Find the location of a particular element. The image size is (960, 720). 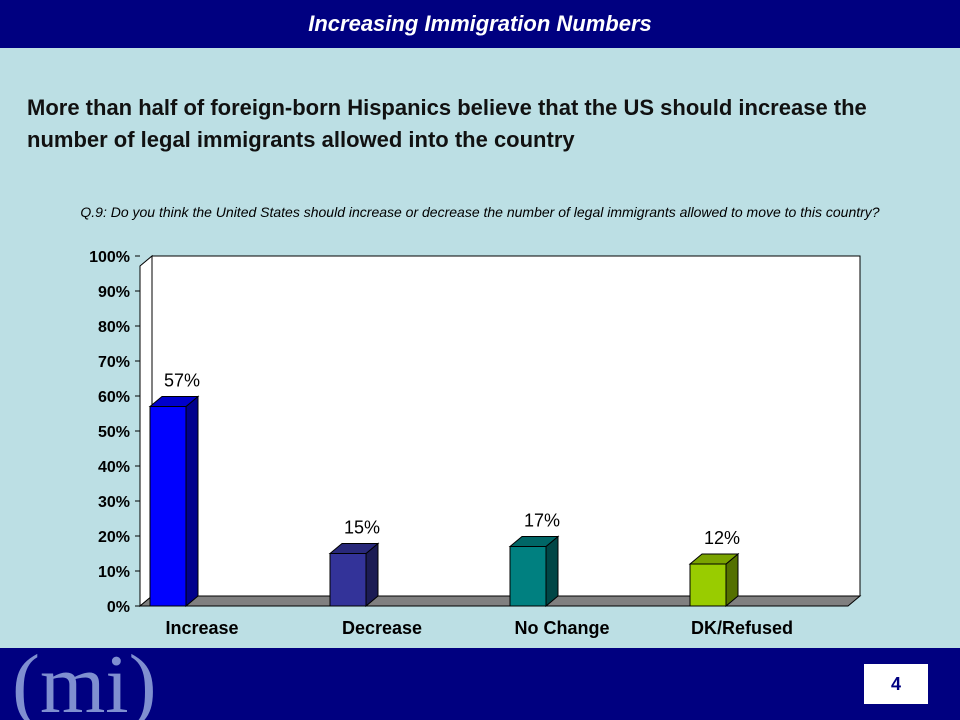

title-bar: Increasing Immigration Numbers is located at coordinates (480, 24).